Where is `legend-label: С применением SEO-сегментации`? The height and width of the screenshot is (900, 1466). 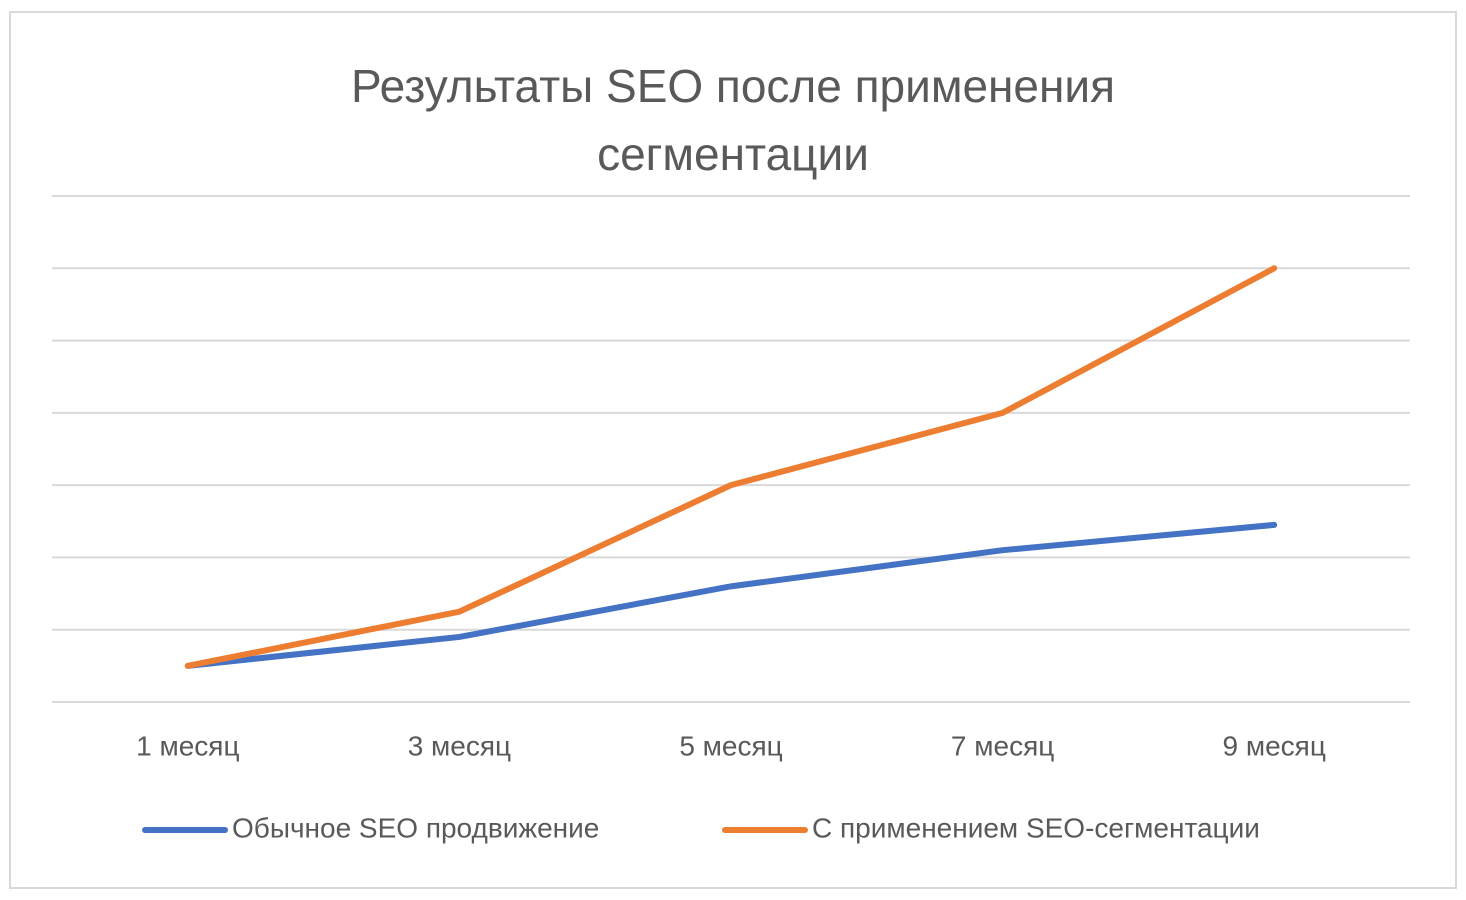
legend-label: С применением SEO-сегментации is located at coordinates (1036, 827).